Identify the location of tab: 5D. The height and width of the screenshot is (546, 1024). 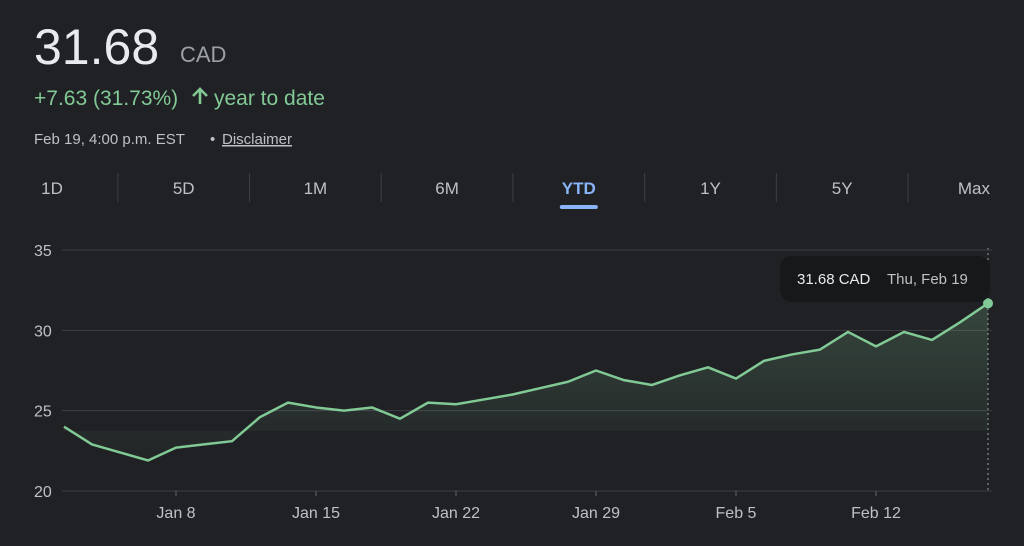
(184, 188).